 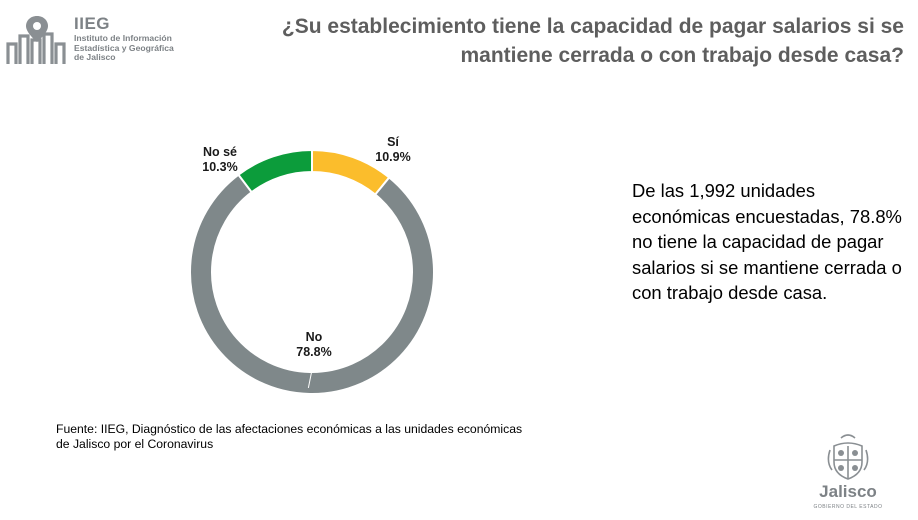 What do you see at coordinates (219, 167) in the screenshot?
I see `data-label-value: 10.3%` at bounding box center [219, 167].